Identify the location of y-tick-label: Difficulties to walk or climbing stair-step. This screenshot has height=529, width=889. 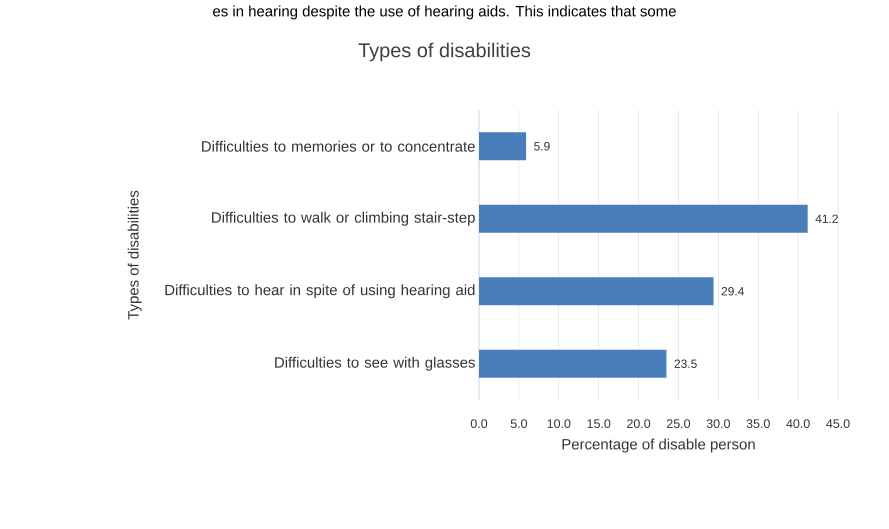
(343, 219).